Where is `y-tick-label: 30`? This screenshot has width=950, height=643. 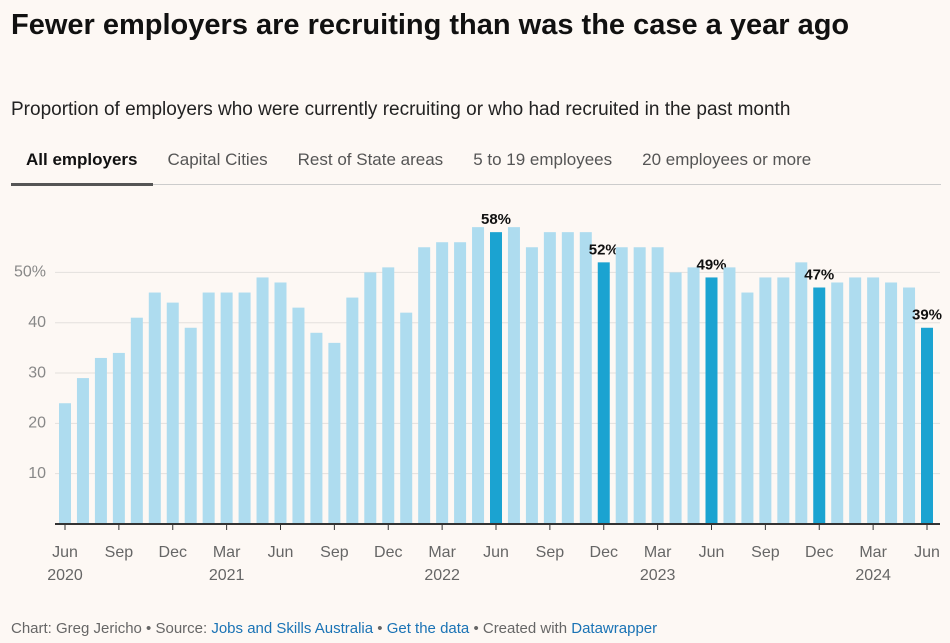
y-tick-label: 30 is located at coordinates (37, 372).